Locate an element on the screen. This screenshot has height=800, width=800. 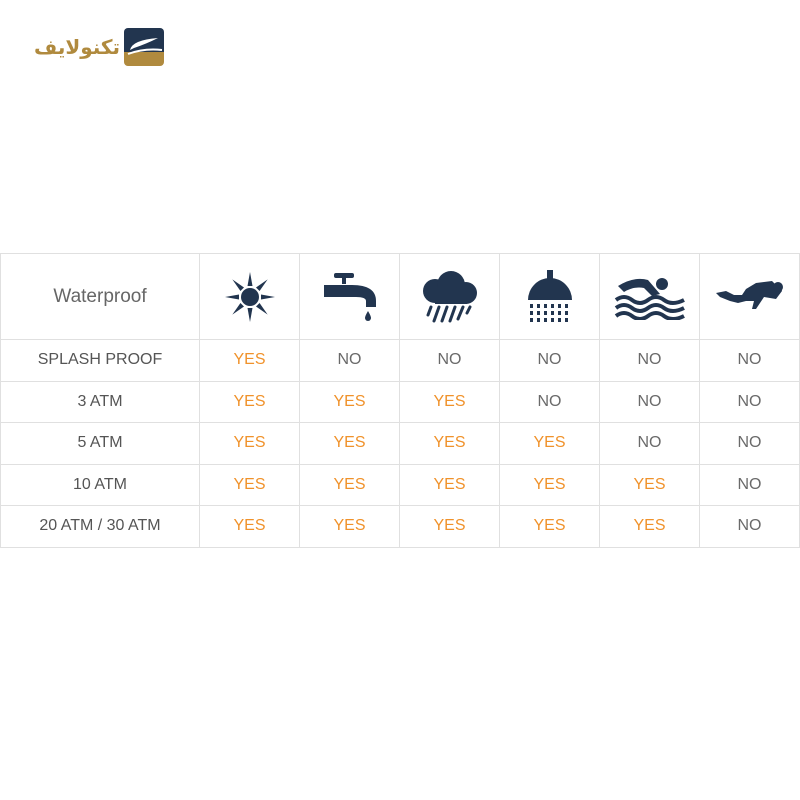
column-faucet is located at coordinates (349, 296).